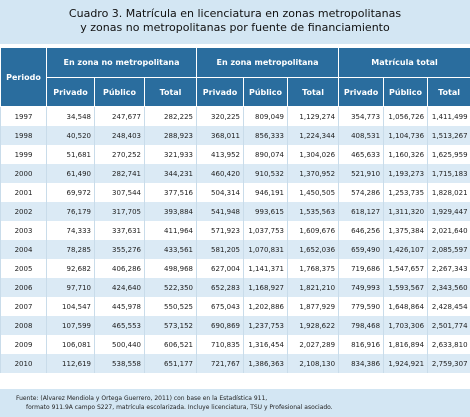 The image size is (470, 417). What do you see at coordinates (119, 154) in the screenshot?
I see `value-cell: 270,252` at bounding box center [119, 154].